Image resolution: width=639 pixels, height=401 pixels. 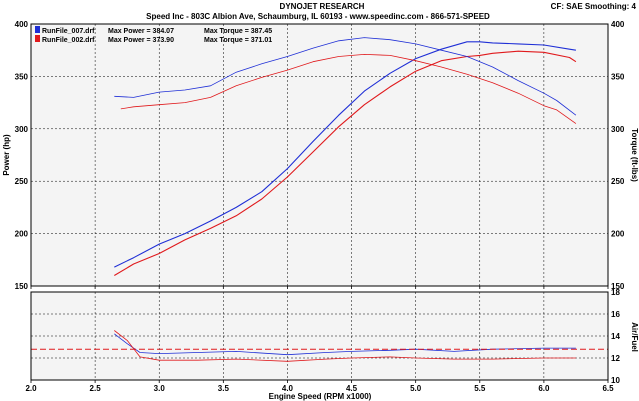 I want to click on y-tick-label-right: 16, so click(x=615, y=314).